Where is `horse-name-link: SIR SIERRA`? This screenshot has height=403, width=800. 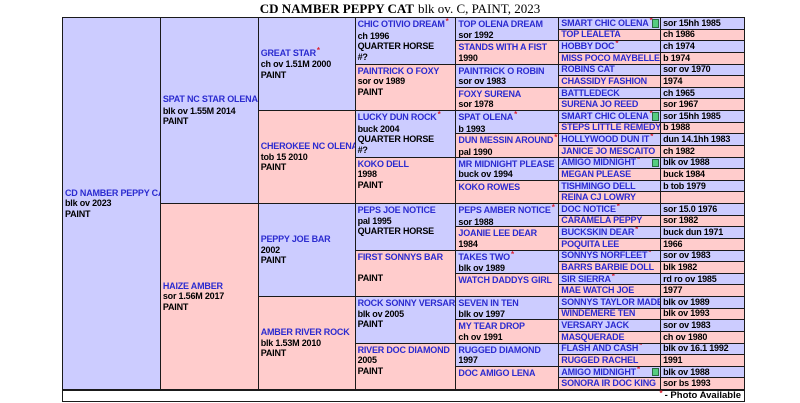
horse-name-link: SIR SIERRA is located at coordinates (586, 278).